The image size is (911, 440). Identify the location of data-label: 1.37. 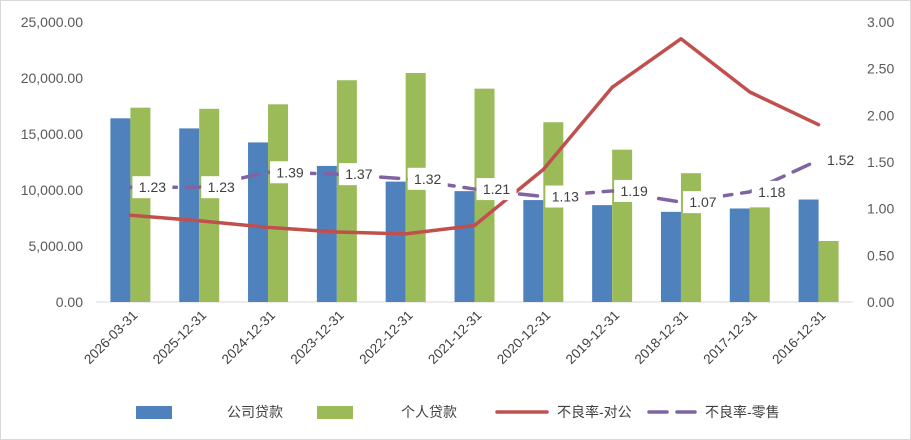
(358, 174).